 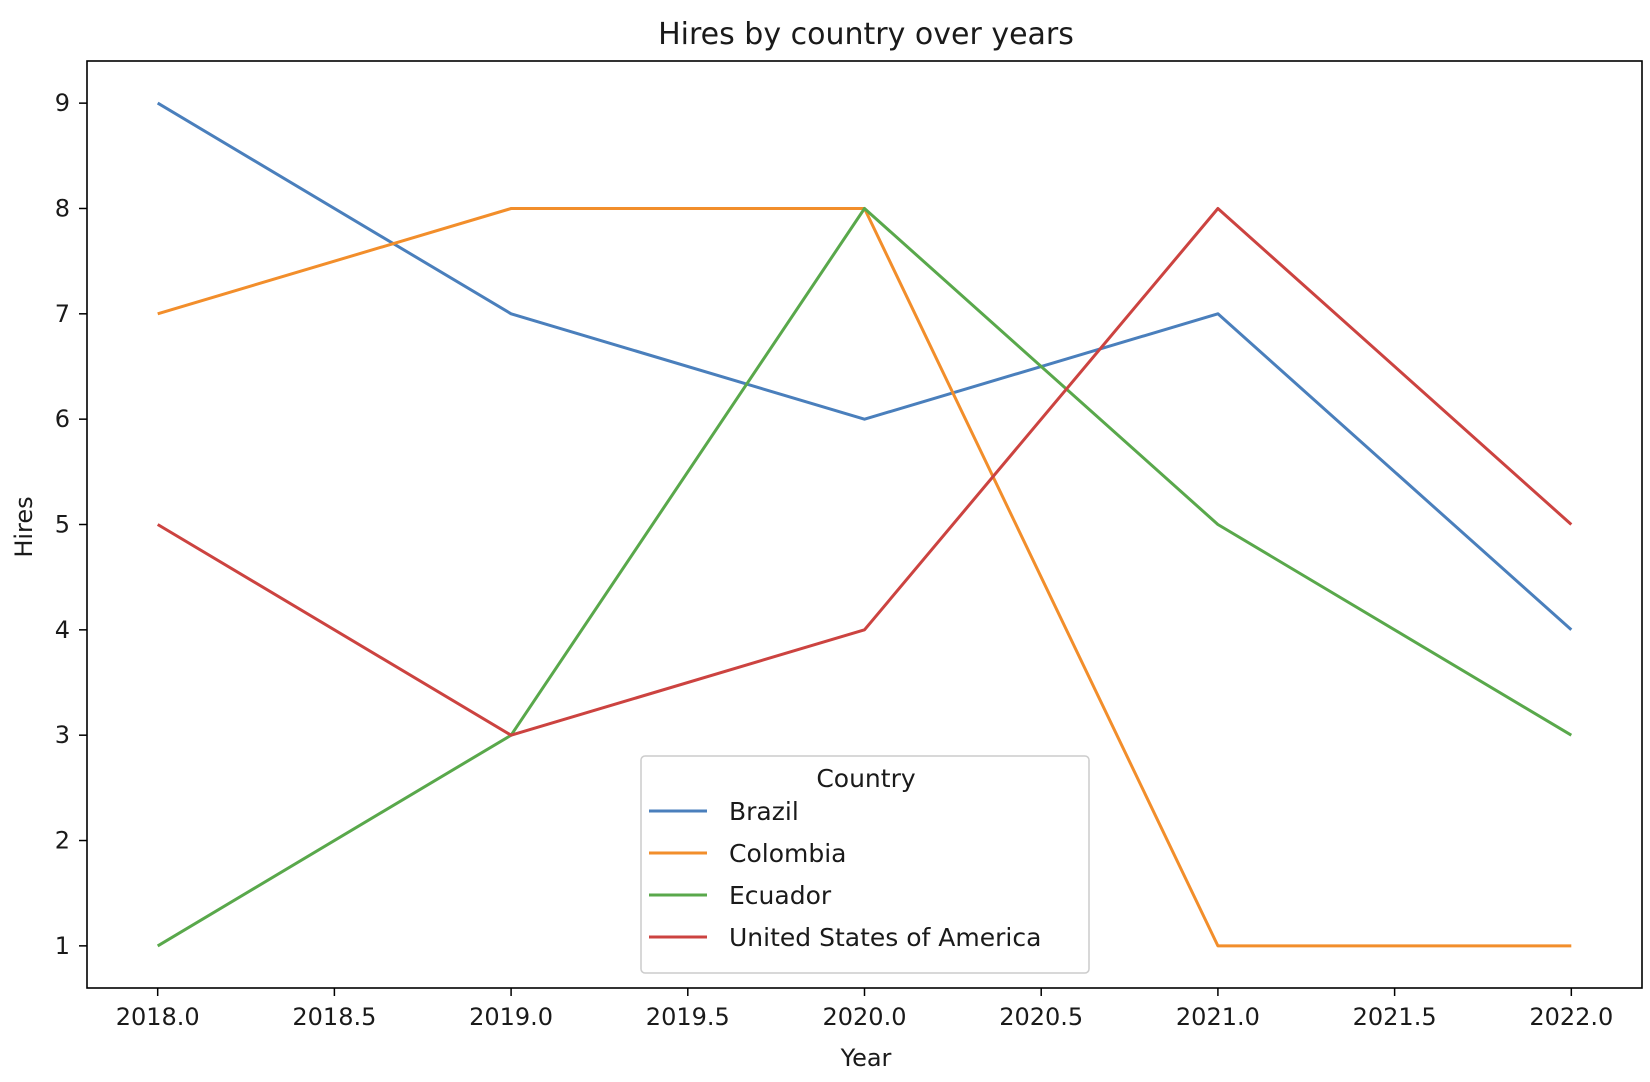 I want to click on x-axis-label: Year, so click(x=866, y=1058).